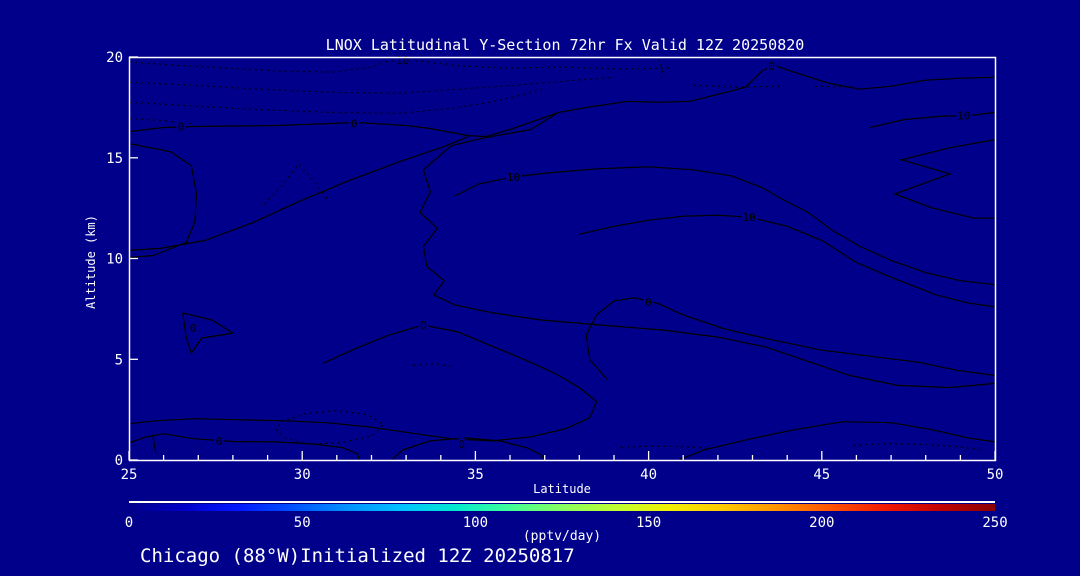 This screenshot has width=1080, height=576. Describe the element at coordinates (399, 60) in the screenshot. I see `contour-level-label: -10` at that location.